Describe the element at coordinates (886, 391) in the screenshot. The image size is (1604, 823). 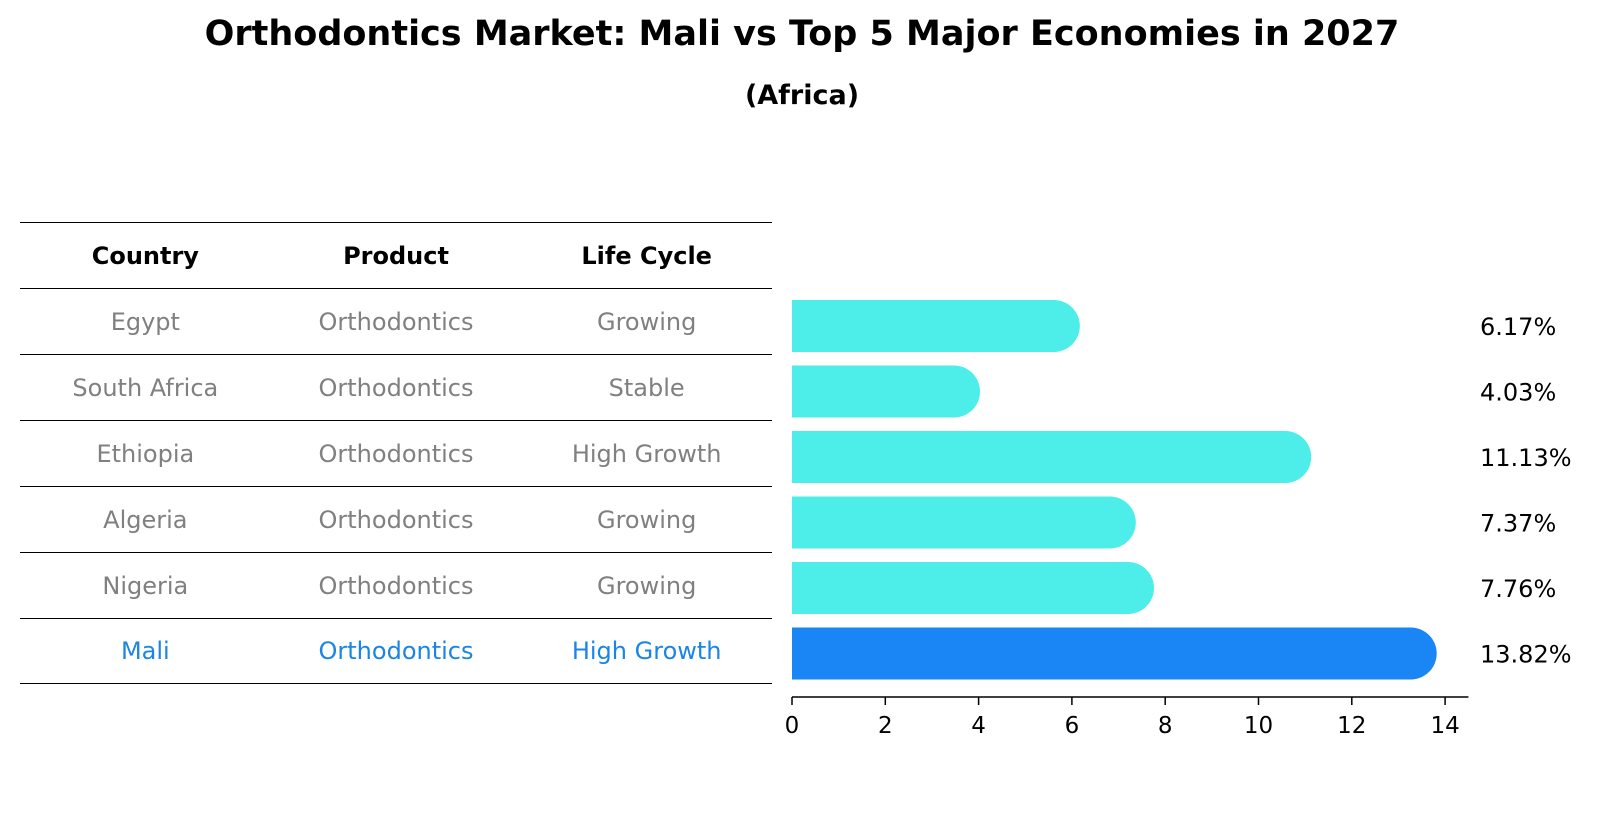
I see `bar-south-africa` at that location.